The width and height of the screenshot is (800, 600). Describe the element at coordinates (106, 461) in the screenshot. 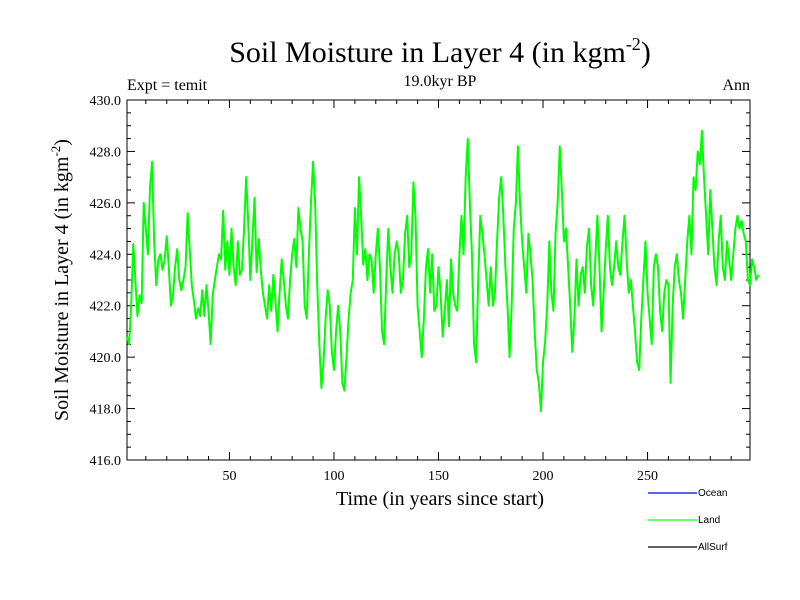

I see `y-tick-label: 416.0` at that location.